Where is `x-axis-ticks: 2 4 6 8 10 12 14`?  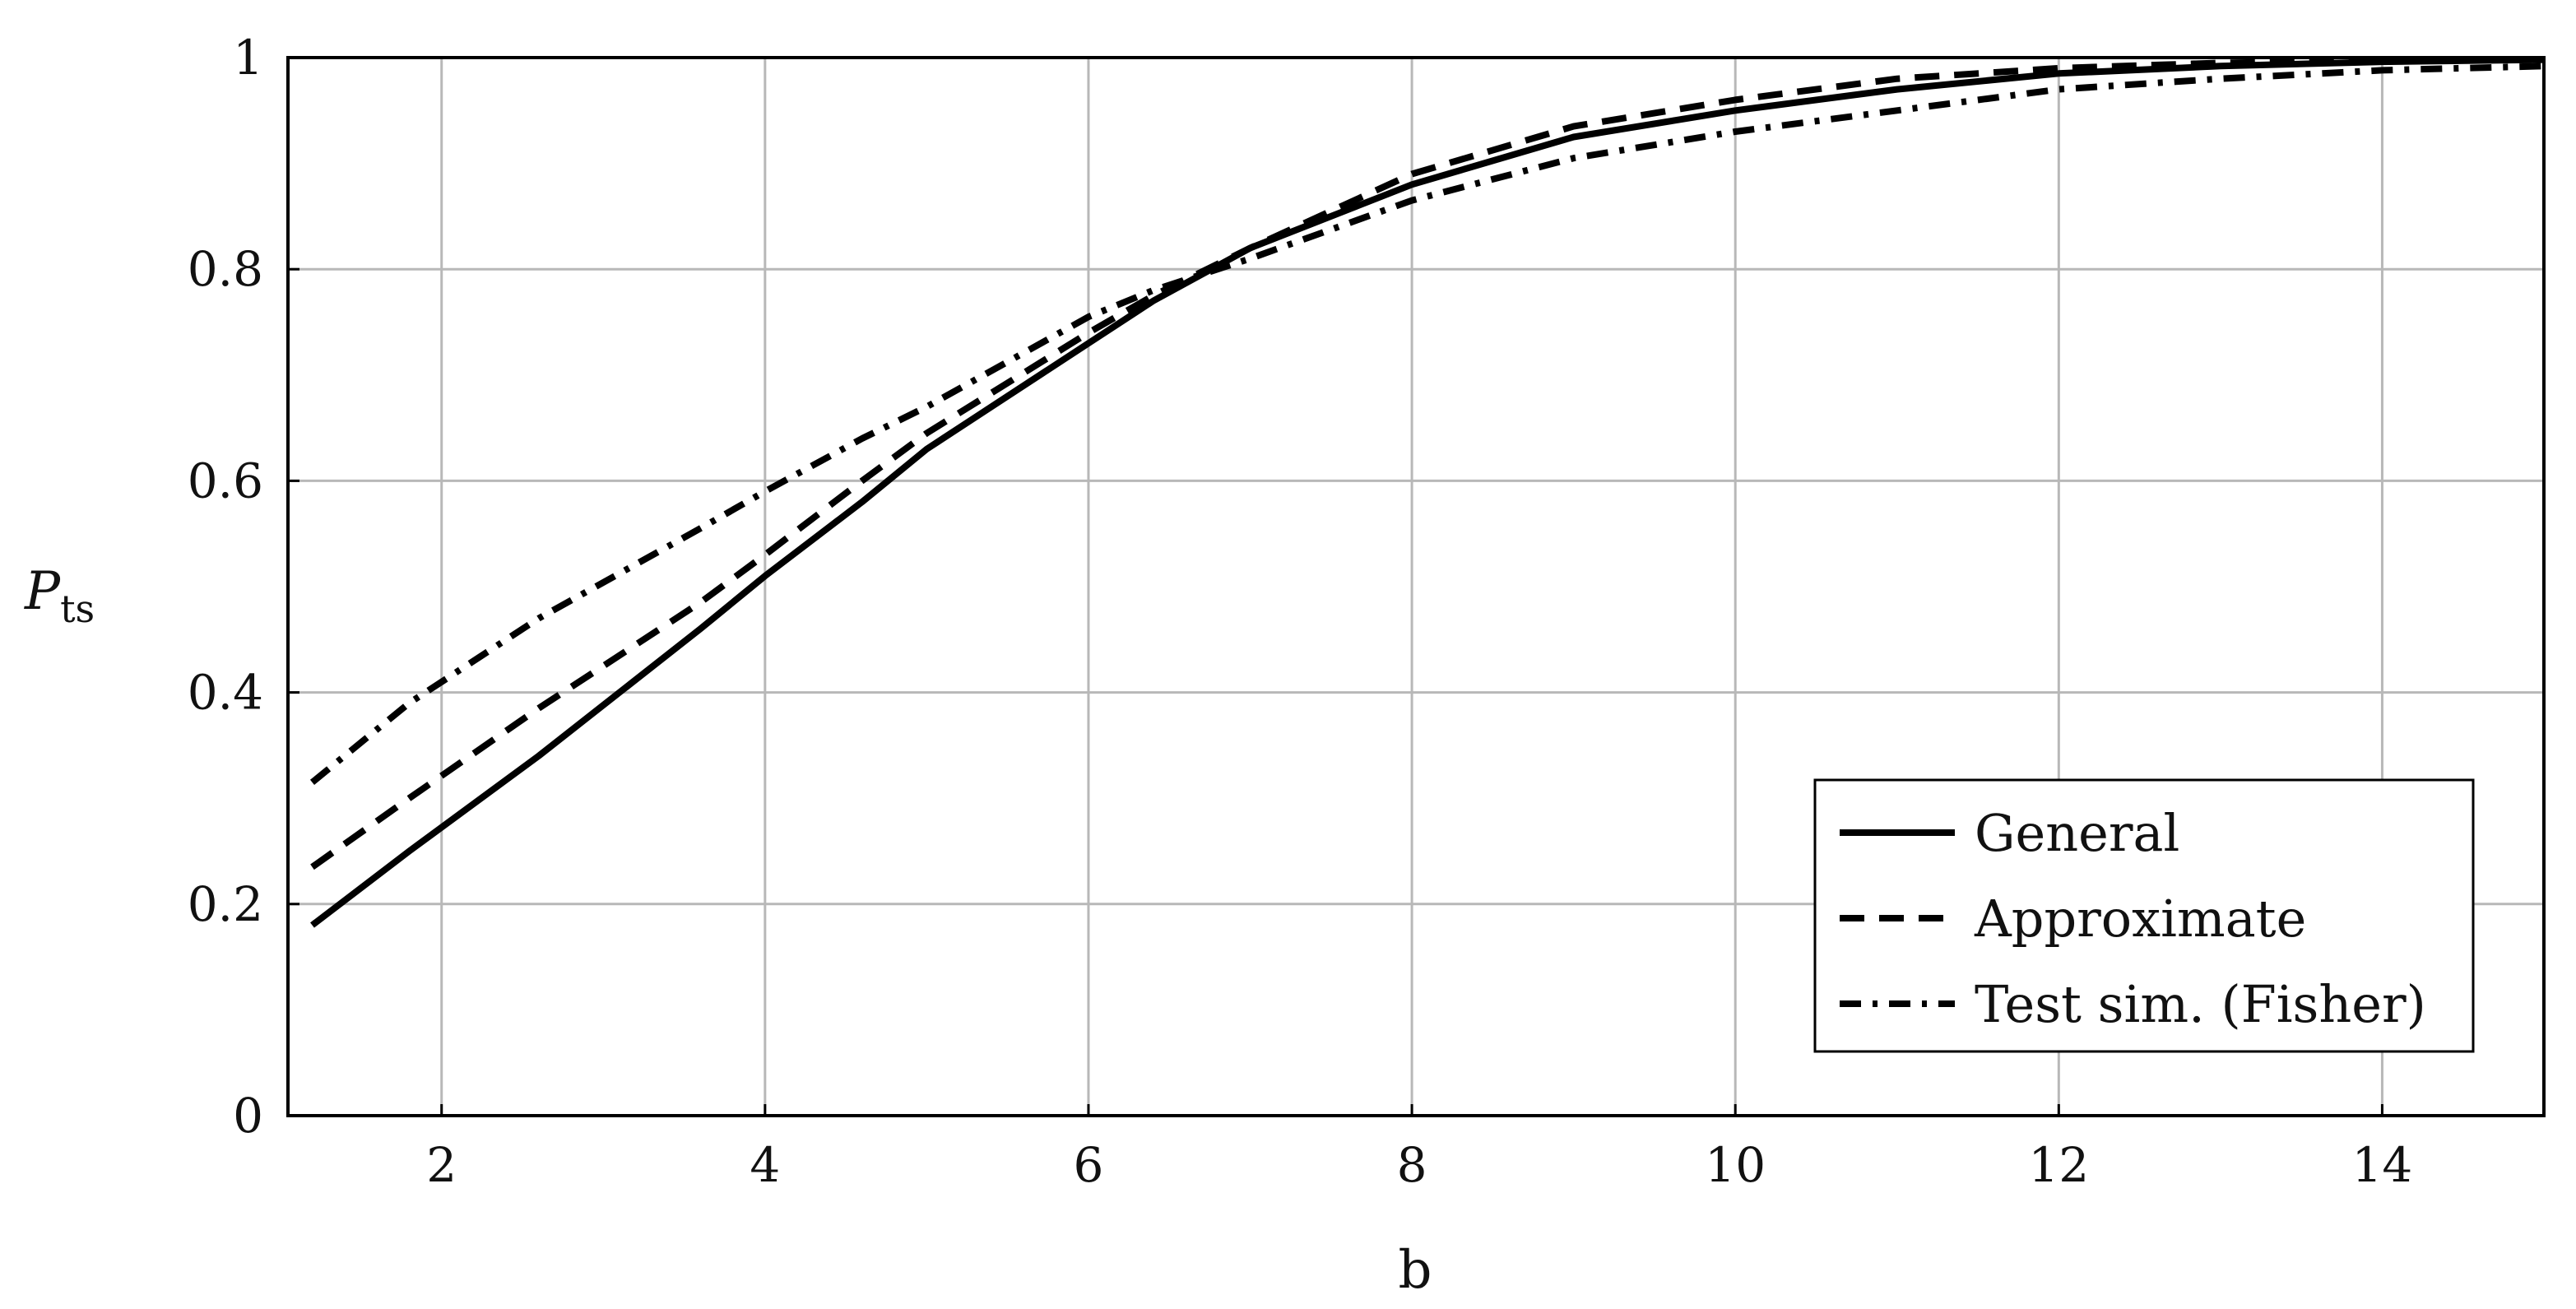
x-axis-ticks: 2 4 6 8 10 12 14 is located at coordinates (1419, 1148).